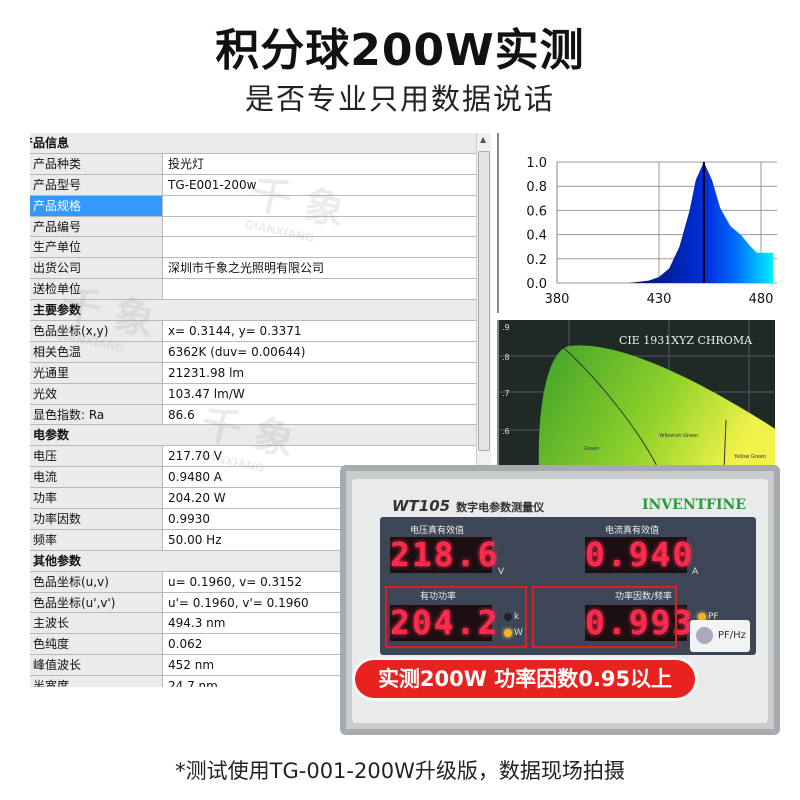 The height and width of the screenshot is (800, 800). Describe the element at coordinates (702, 617) in the screenshot. I see `led-pf` at that location.